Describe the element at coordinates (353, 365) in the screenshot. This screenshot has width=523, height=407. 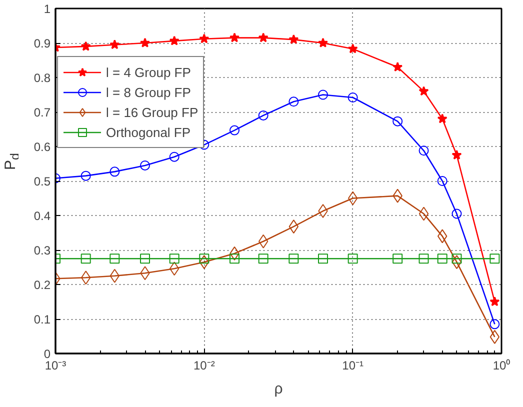
I see `x-tick-label: 10⁻¹` at that location.